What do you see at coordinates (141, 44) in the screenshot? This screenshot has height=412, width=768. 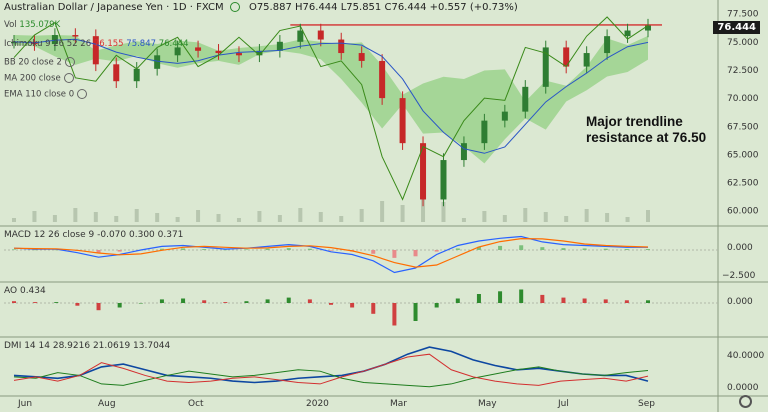 I see `indicator-ichimoku-v2: 75.847` at bounding box center [141, 44].